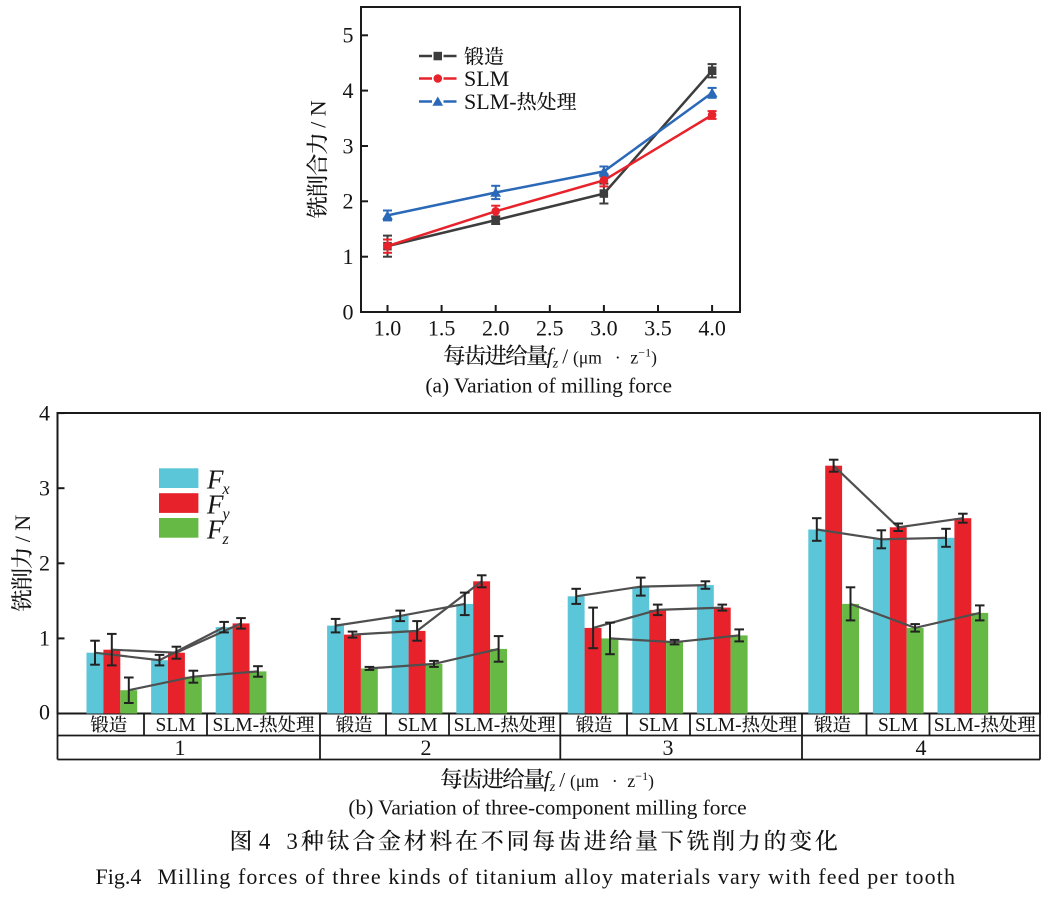 This screenshot has width=1049, height=906. What do you see at coordinates (226, 489) in the screenshot?
I see `svg-text: x` at bounding box center [226, 489].